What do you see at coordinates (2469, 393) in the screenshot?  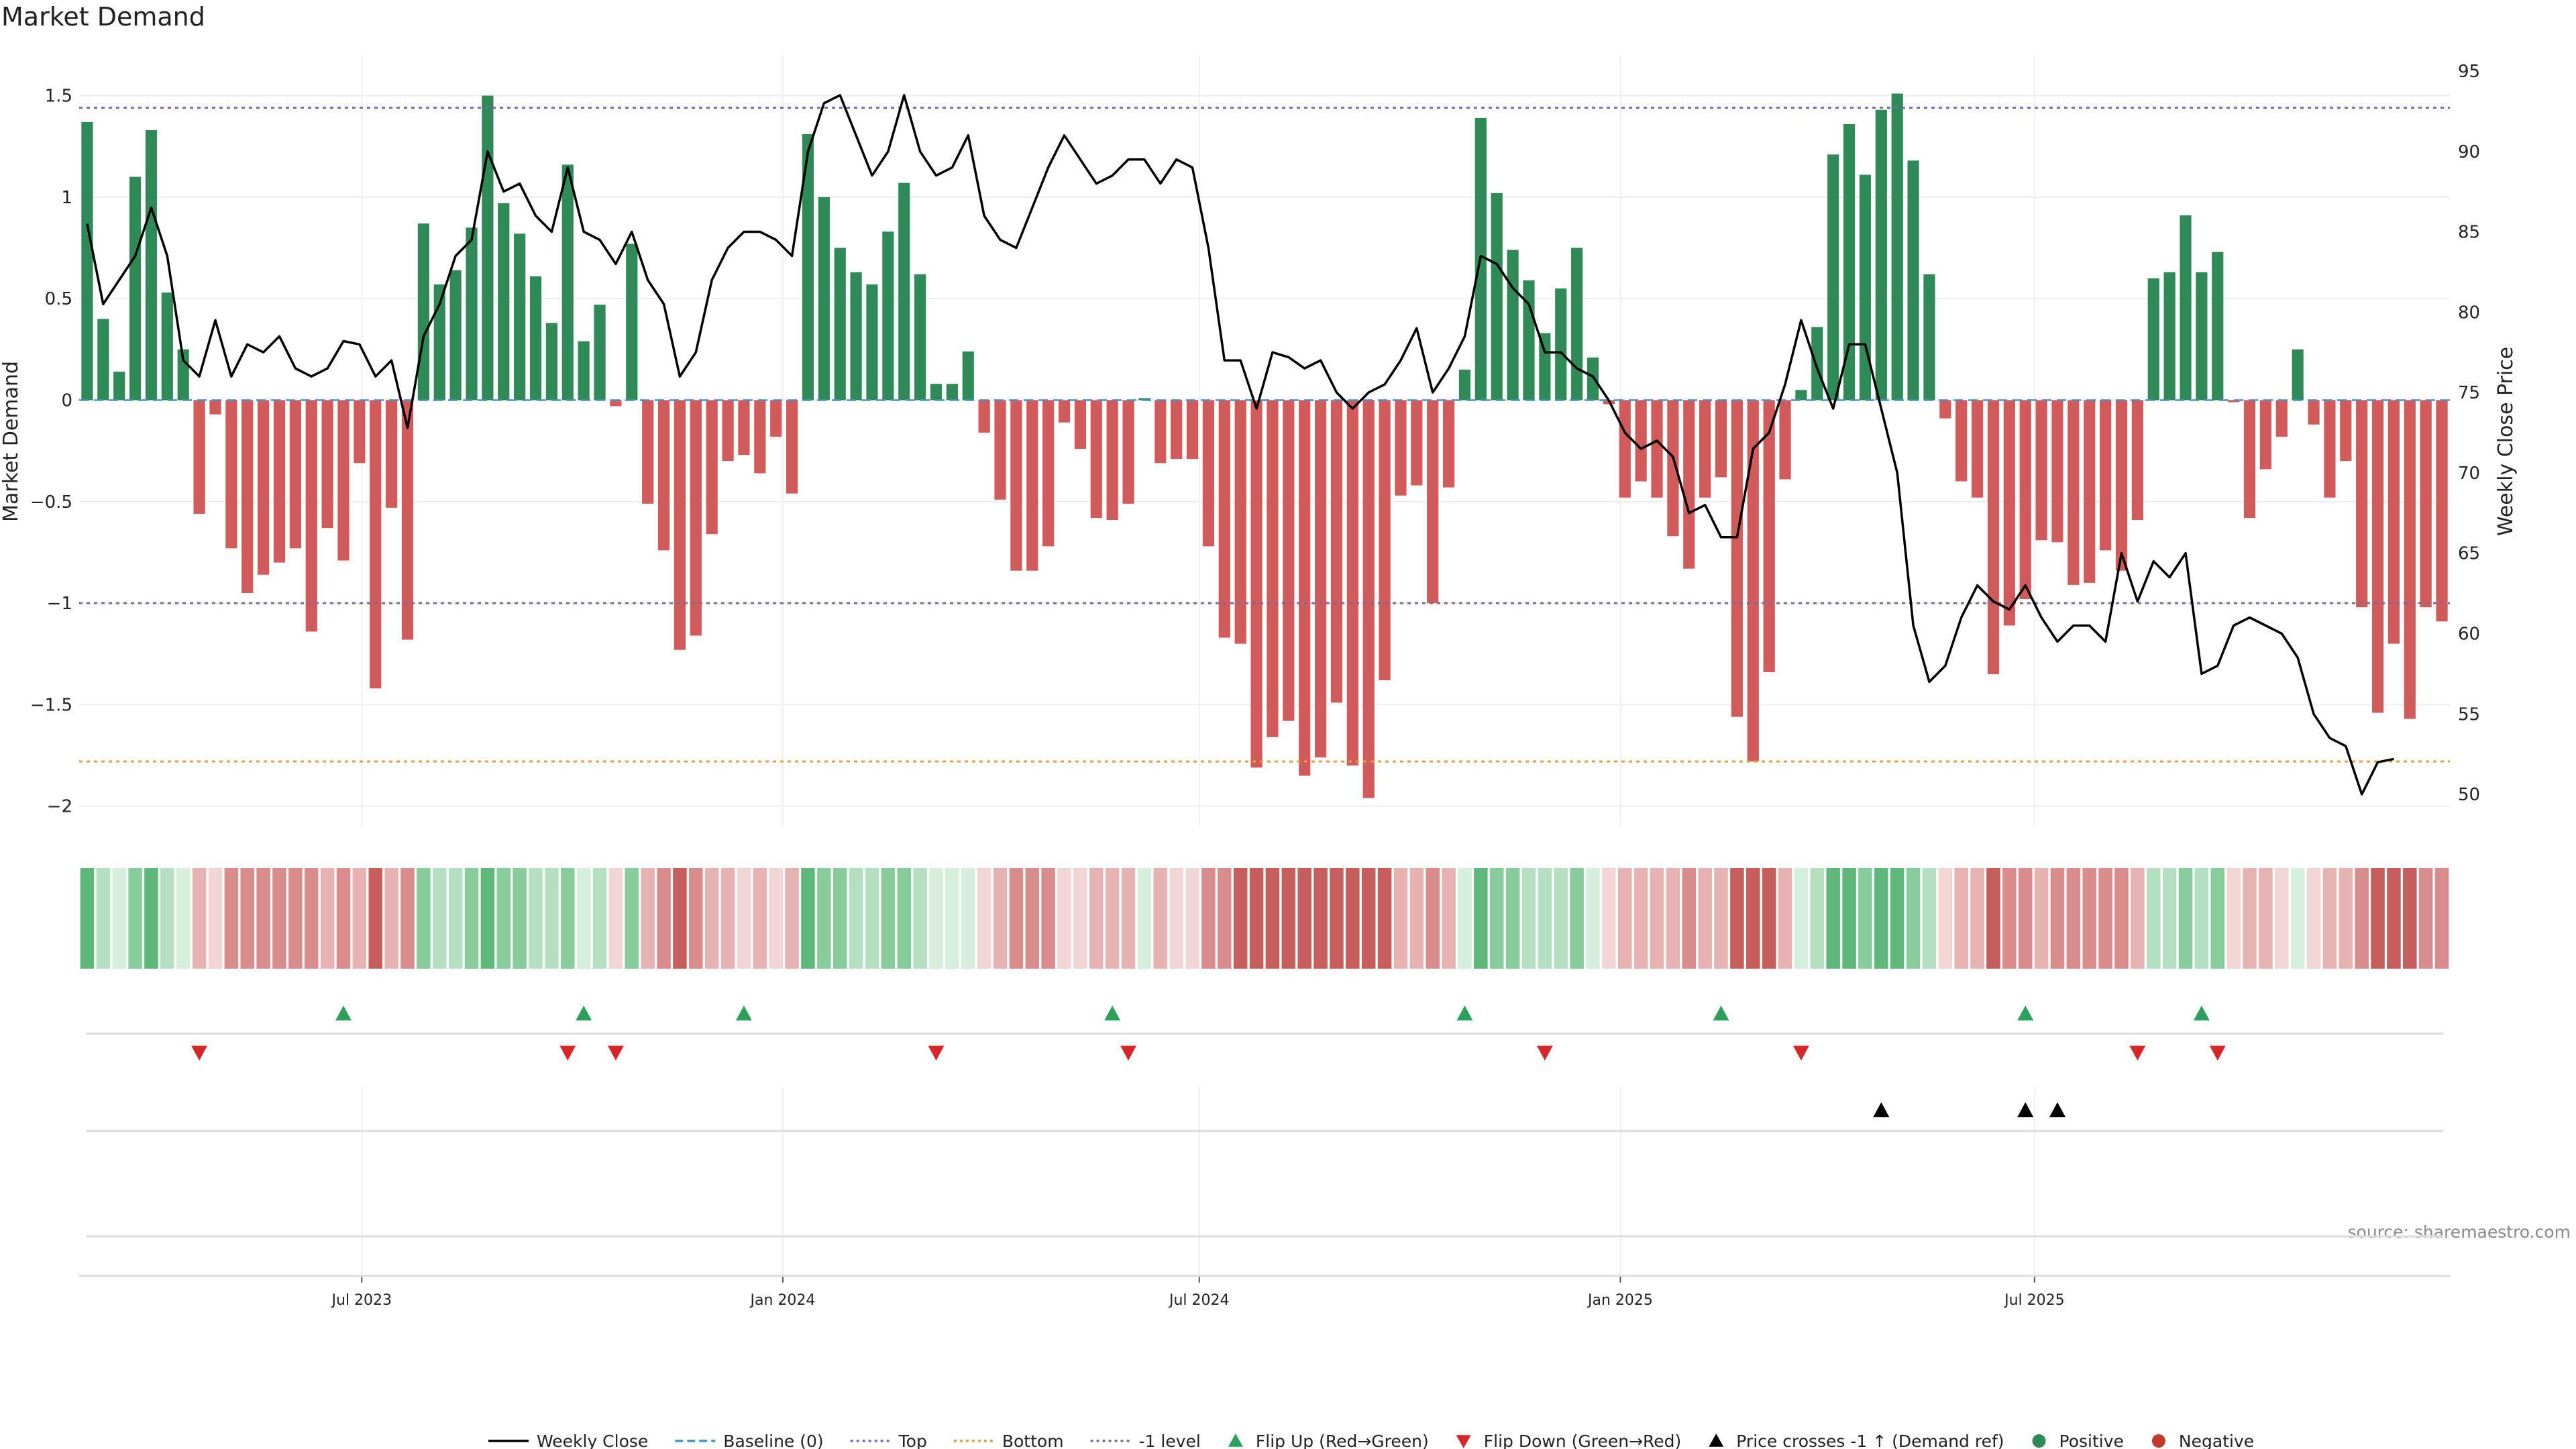 I see `y-right-tick-label: 75` at bounding box center [2469, 393].